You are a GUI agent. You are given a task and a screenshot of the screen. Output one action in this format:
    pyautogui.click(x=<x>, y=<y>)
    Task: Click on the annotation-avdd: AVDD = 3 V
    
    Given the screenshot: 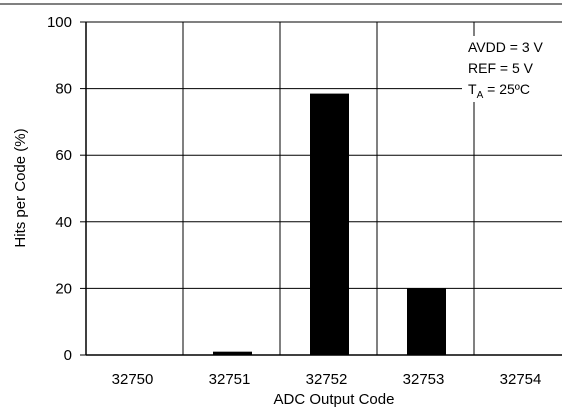 What is the action you would take?
    pyautogui.click(x=505, y=47)
    